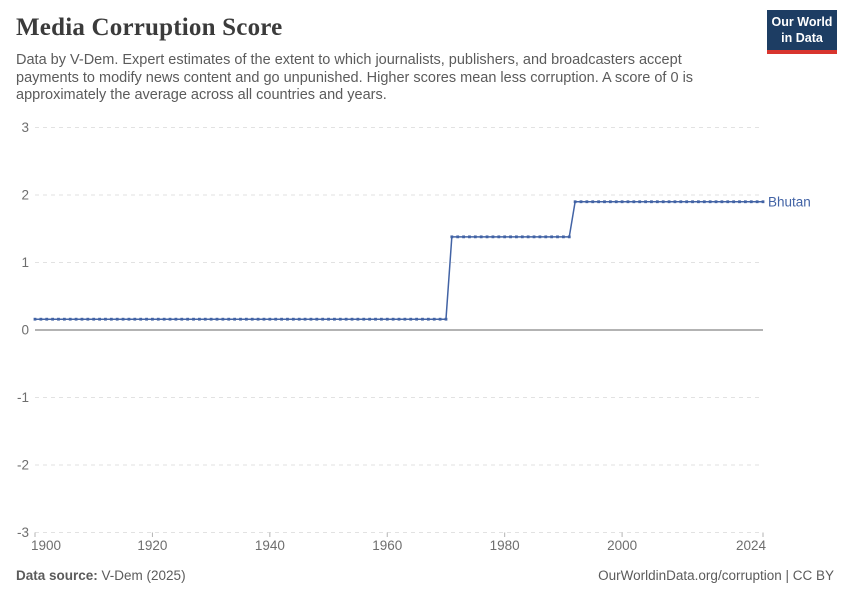  I want to click on owid-logo: Our World in Data, so click(802, 32).